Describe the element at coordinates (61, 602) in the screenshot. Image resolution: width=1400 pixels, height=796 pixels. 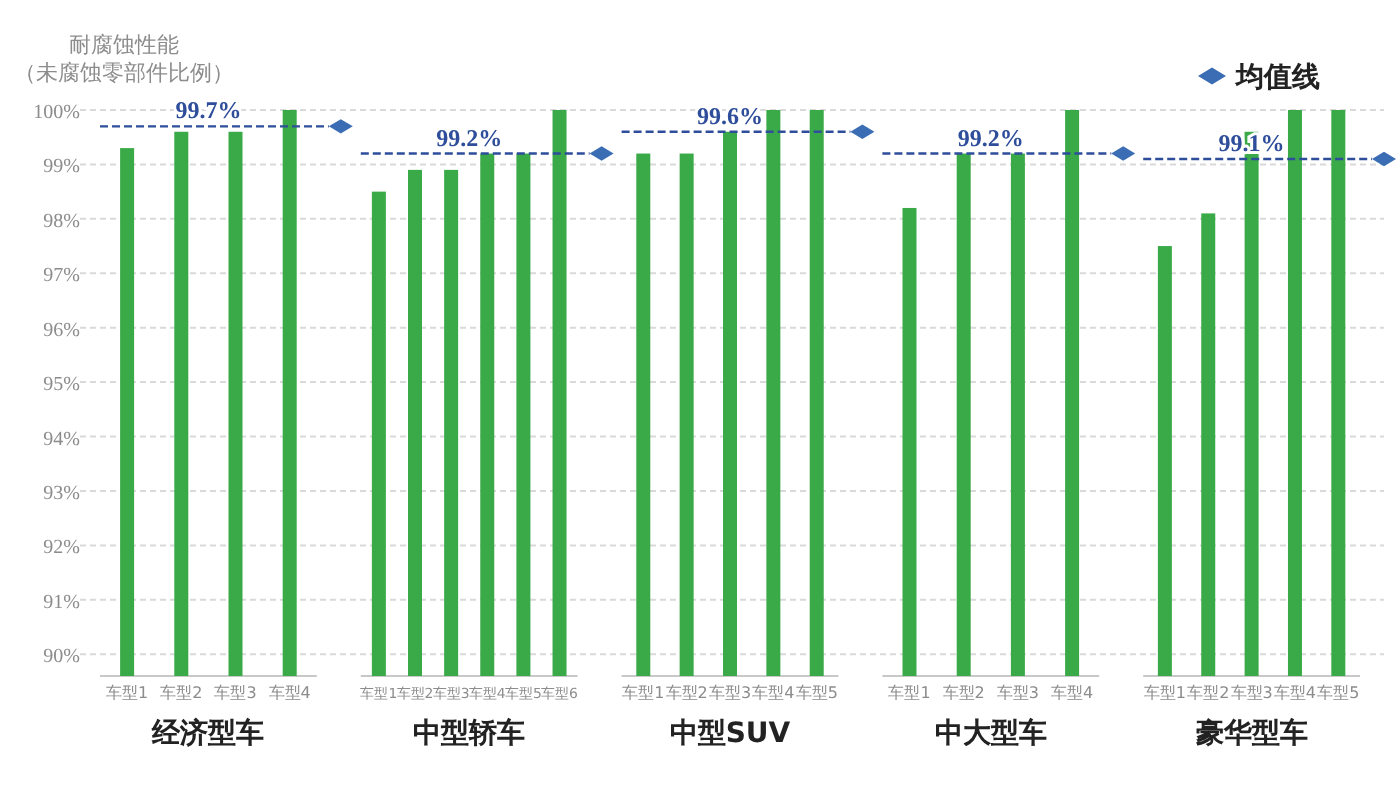
I see `y-tick-label: 91%` at that location.